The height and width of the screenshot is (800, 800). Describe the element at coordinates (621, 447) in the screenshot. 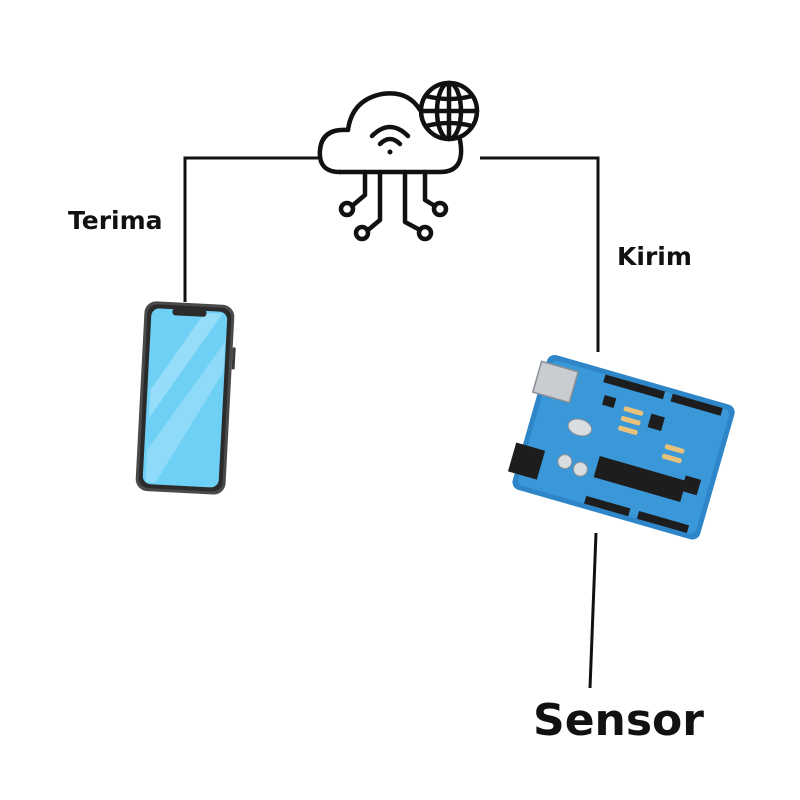

I see `arduino-board-icon` at that location.